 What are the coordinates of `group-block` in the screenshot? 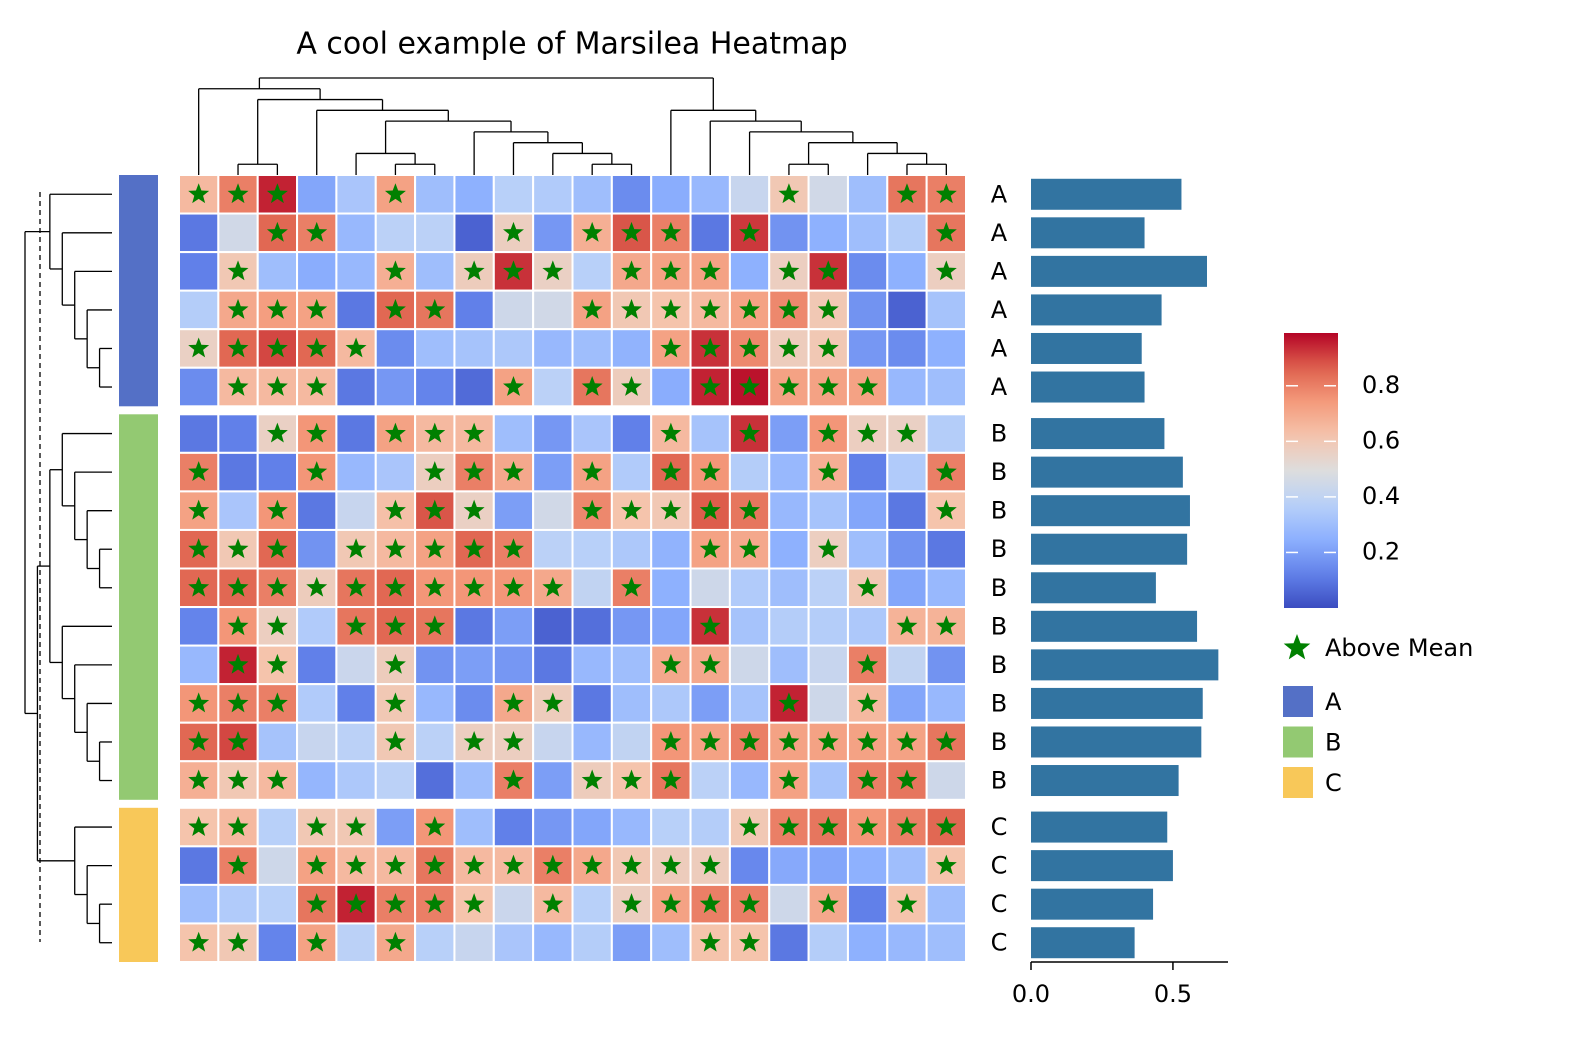 It's located at (138, 884).